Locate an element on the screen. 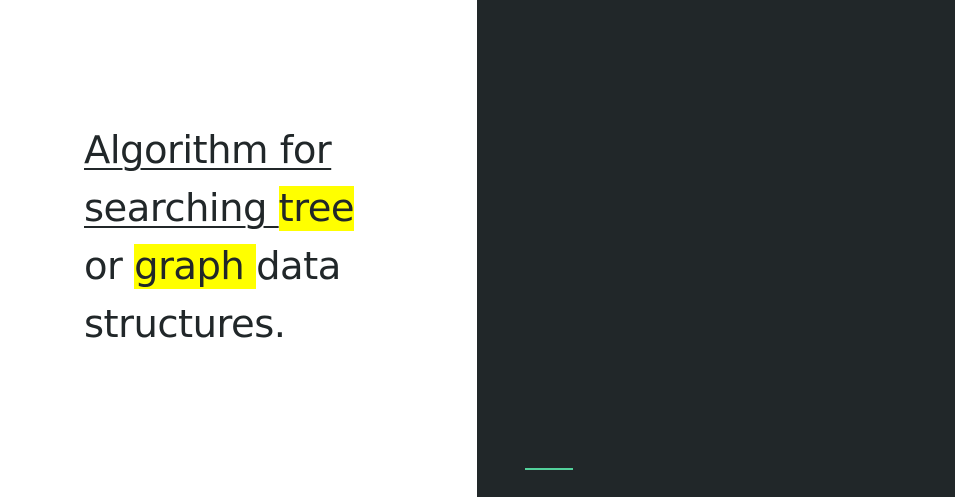 The height and width of the screenshot is (497, 955). text-line-1: Algorithm for is located at coordinates (274, 151).